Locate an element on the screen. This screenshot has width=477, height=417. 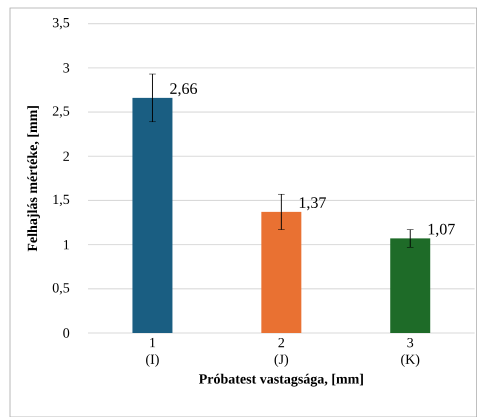
y-tick-label: 3 is located at coordinates (66, 68).